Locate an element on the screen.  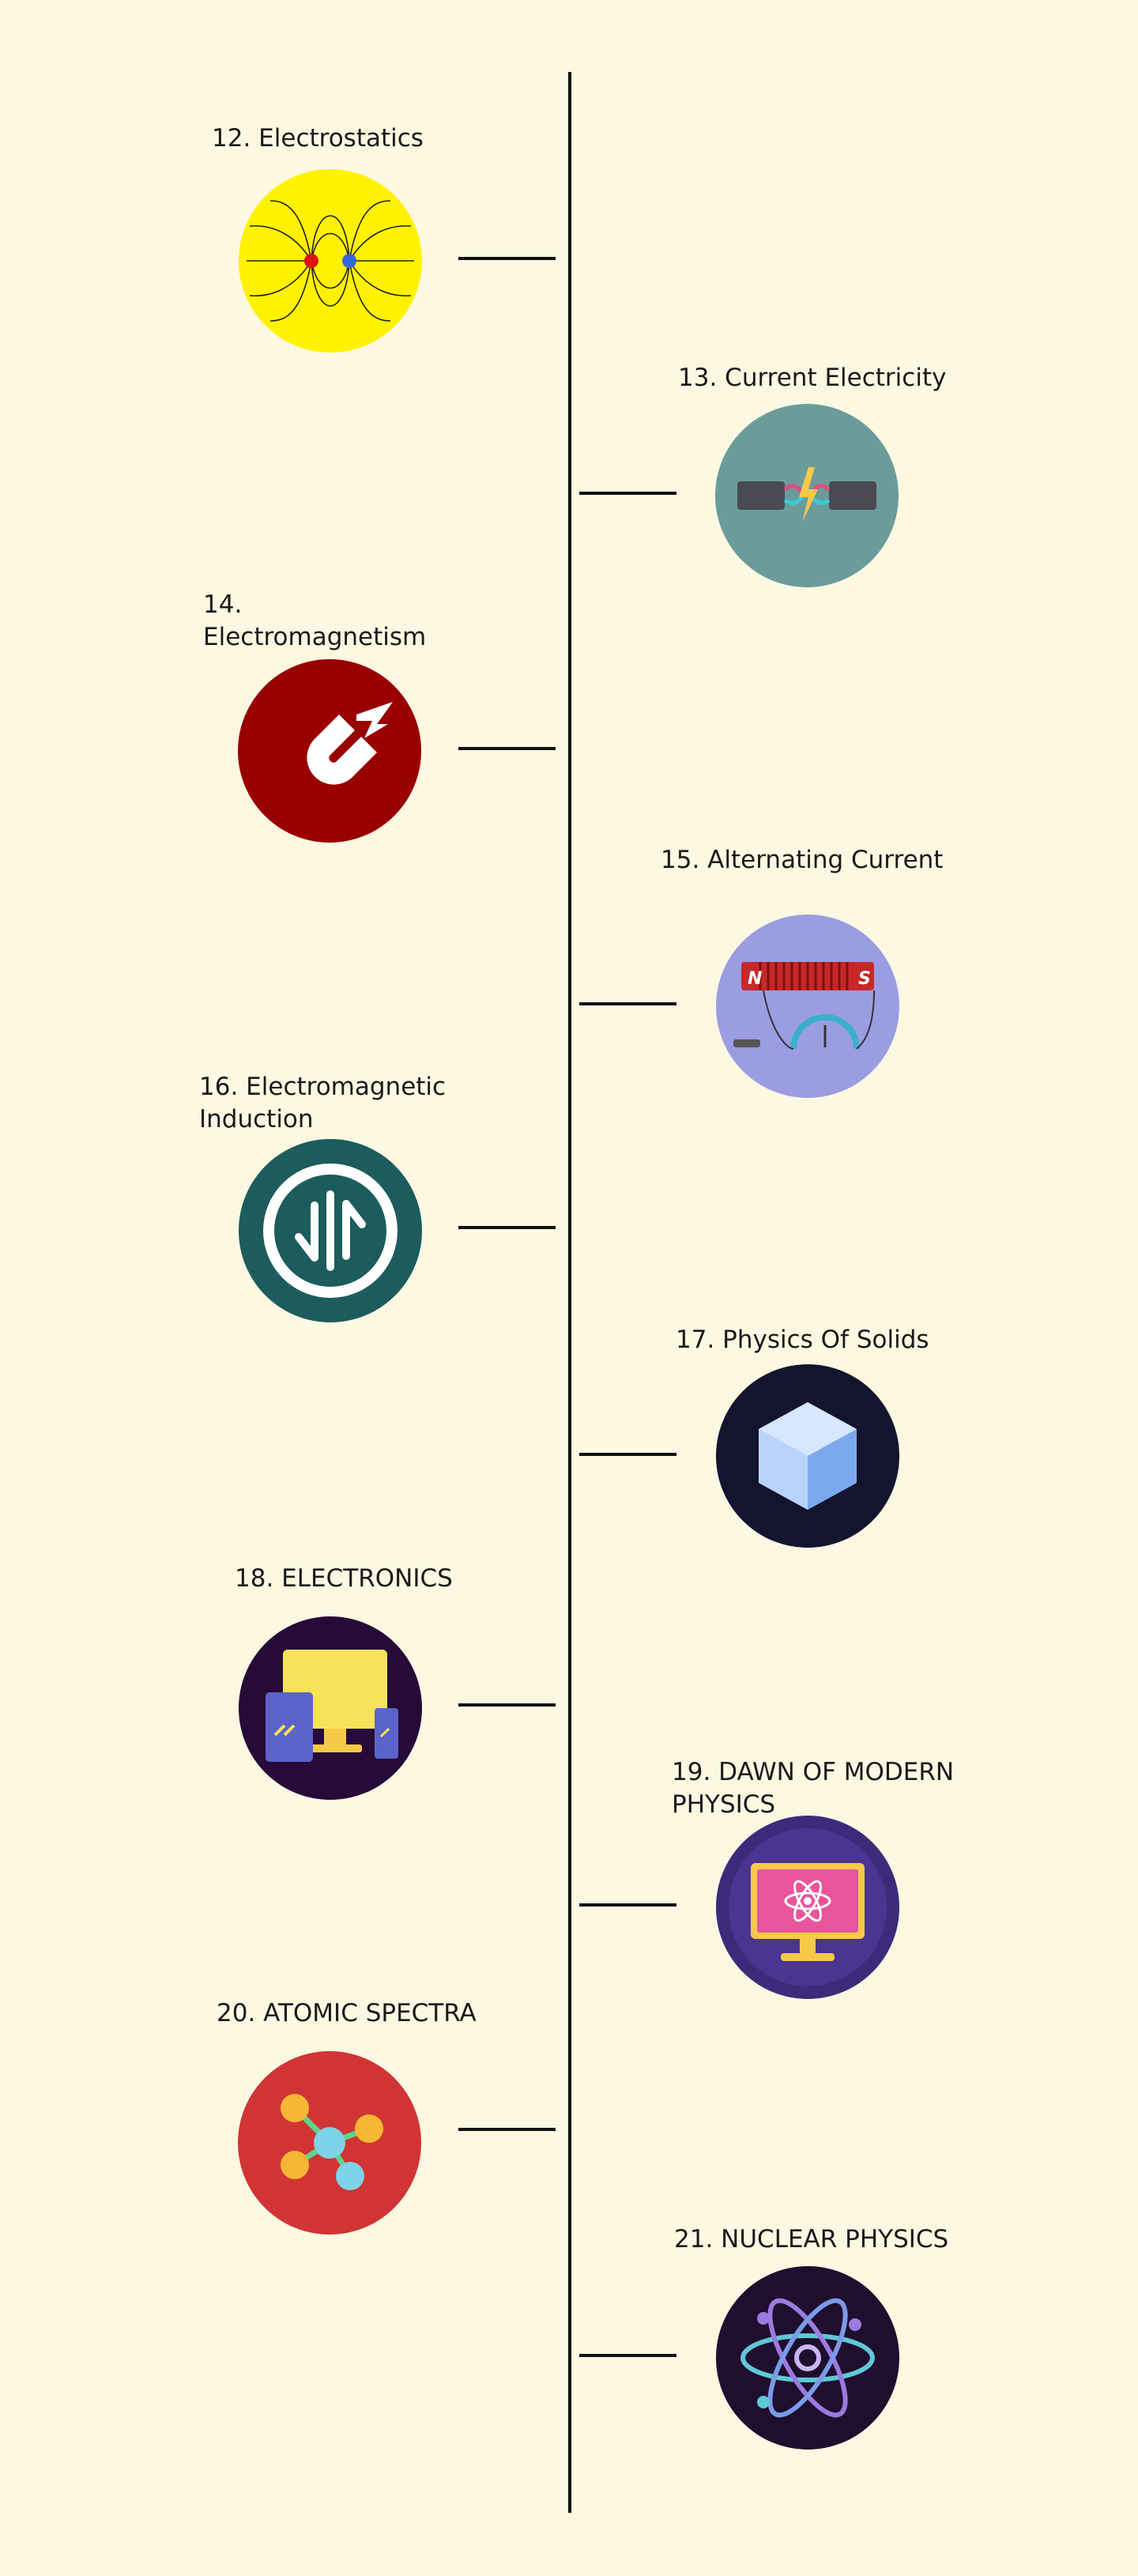
broken-wire-spark-icon is located at coordinates (807, 495).